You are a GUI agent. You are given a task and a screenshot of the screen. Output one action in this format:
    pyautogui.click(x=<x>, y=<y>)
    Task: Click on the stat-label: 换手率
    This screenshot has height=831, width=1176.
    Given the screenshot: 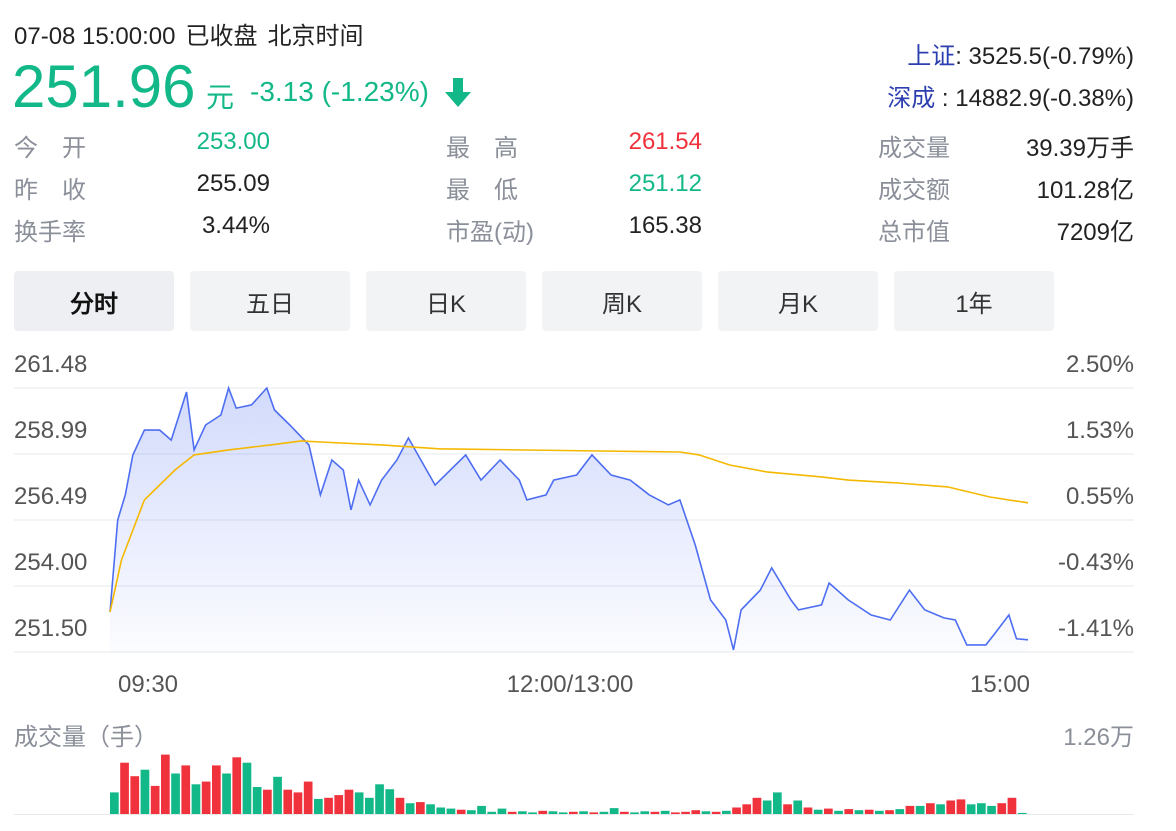 What is the action you would take?
    pyautogui.click(x=50, y=232)
    